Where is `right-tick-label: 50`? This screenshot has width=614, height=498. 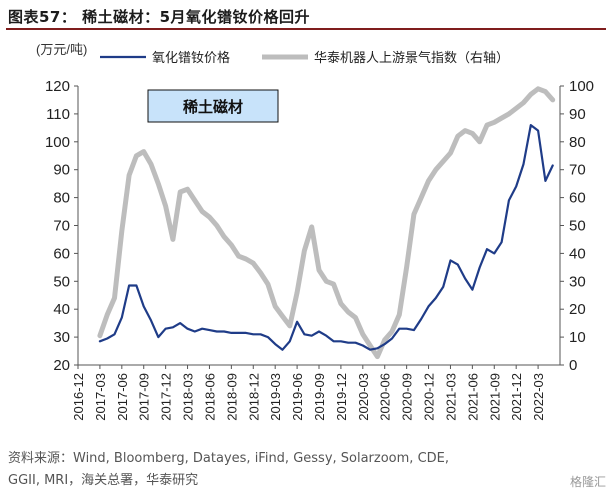
right-tick-label: 50 is located at coordinates (577, 226).